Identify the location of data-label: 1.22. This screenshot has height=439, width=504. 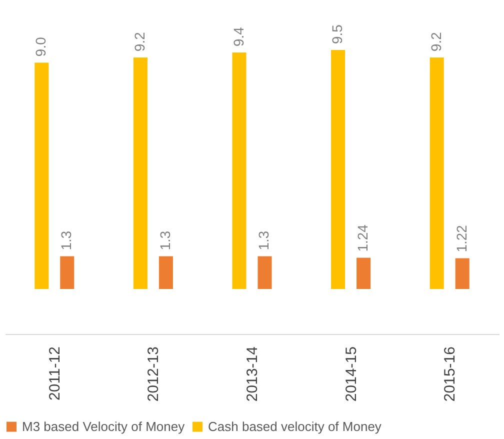
(461, 238).